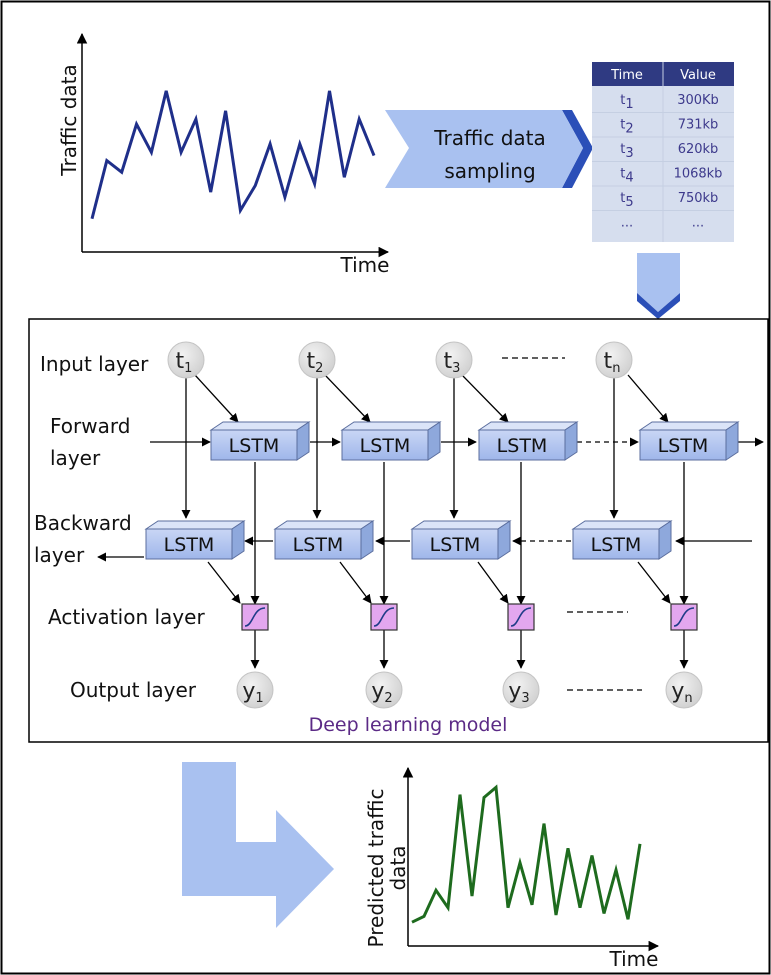 Image resolution: width=771 pixels, height=975 pixels. I want to click on lstm-forward-2-top, so click(391, 426).